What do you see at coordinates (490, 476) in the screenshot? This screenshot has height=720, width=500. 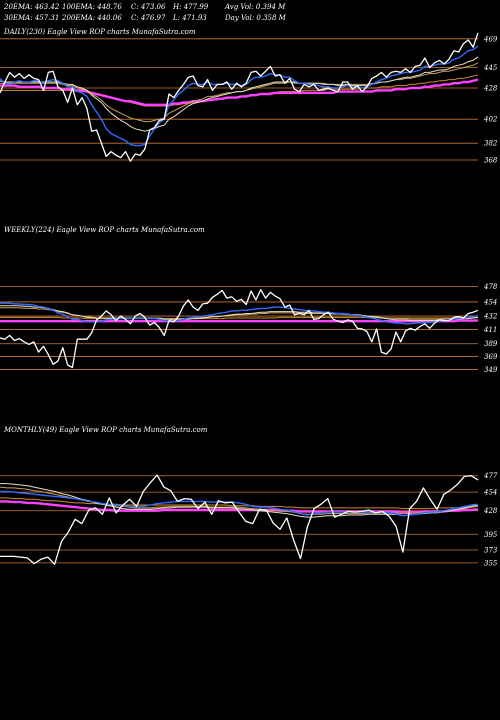 I see `monthly-ytick-label: 477` at bounding box center [490, 476].